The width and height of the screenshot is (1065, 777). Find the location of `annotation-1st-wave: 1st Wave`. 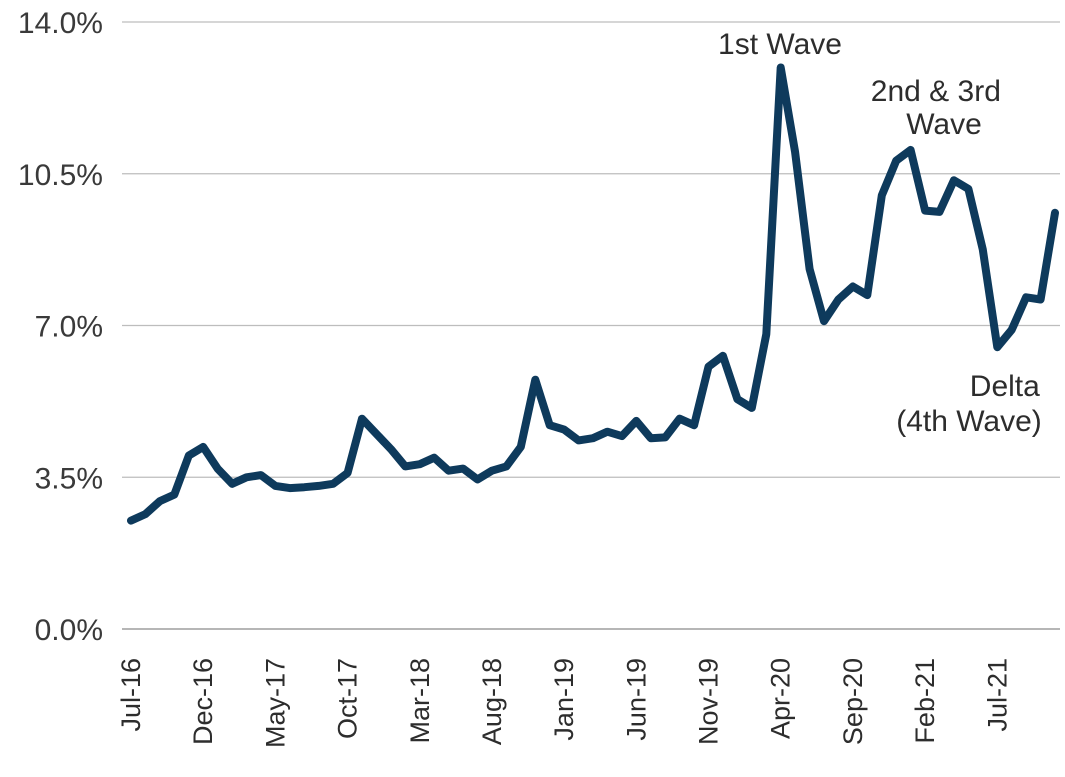

annotation-1st-wave: 1st Wave is located at coordinates (780, 44).